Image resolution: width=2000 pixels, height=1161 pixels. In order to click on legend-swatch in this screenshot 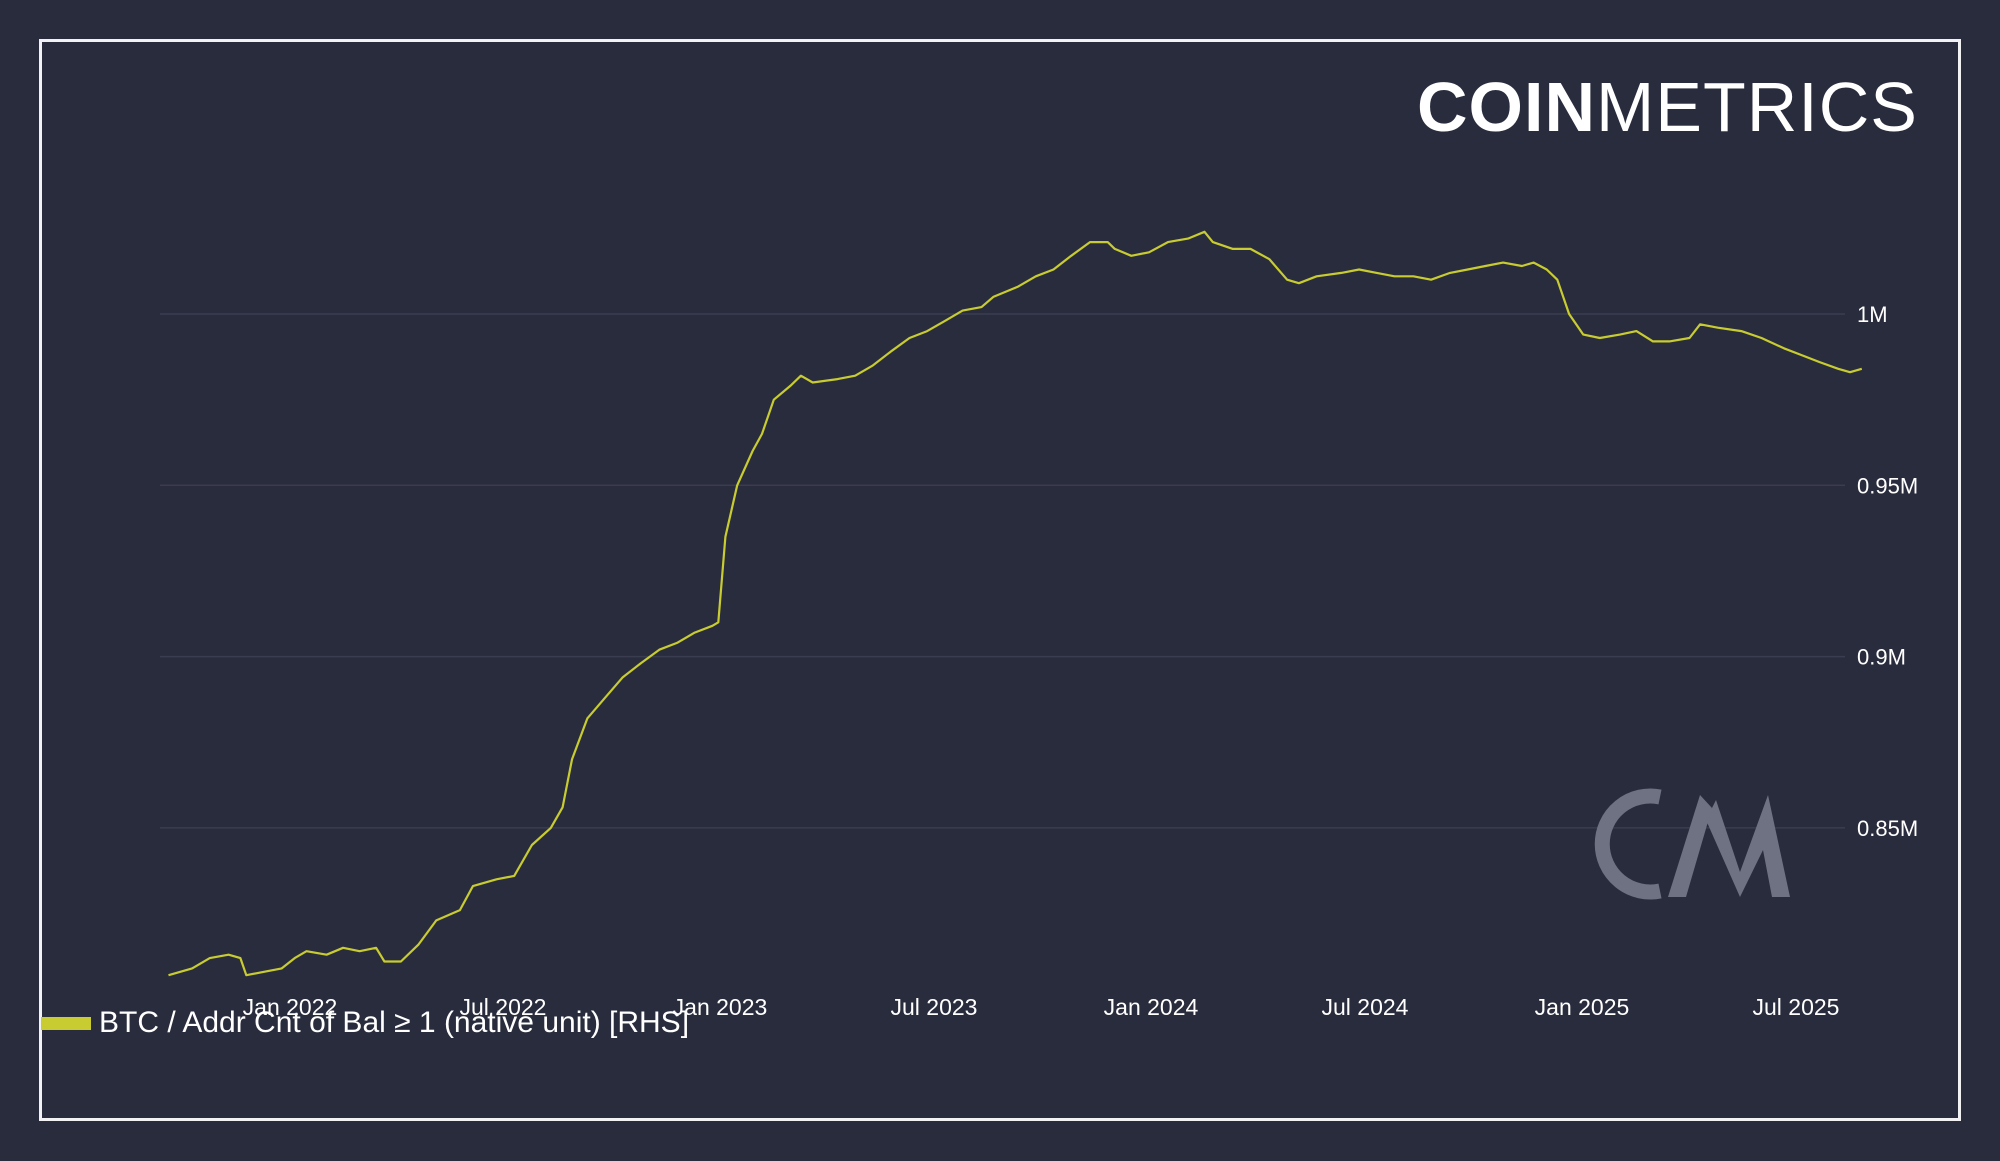, I will do `click(66, 1023)`.